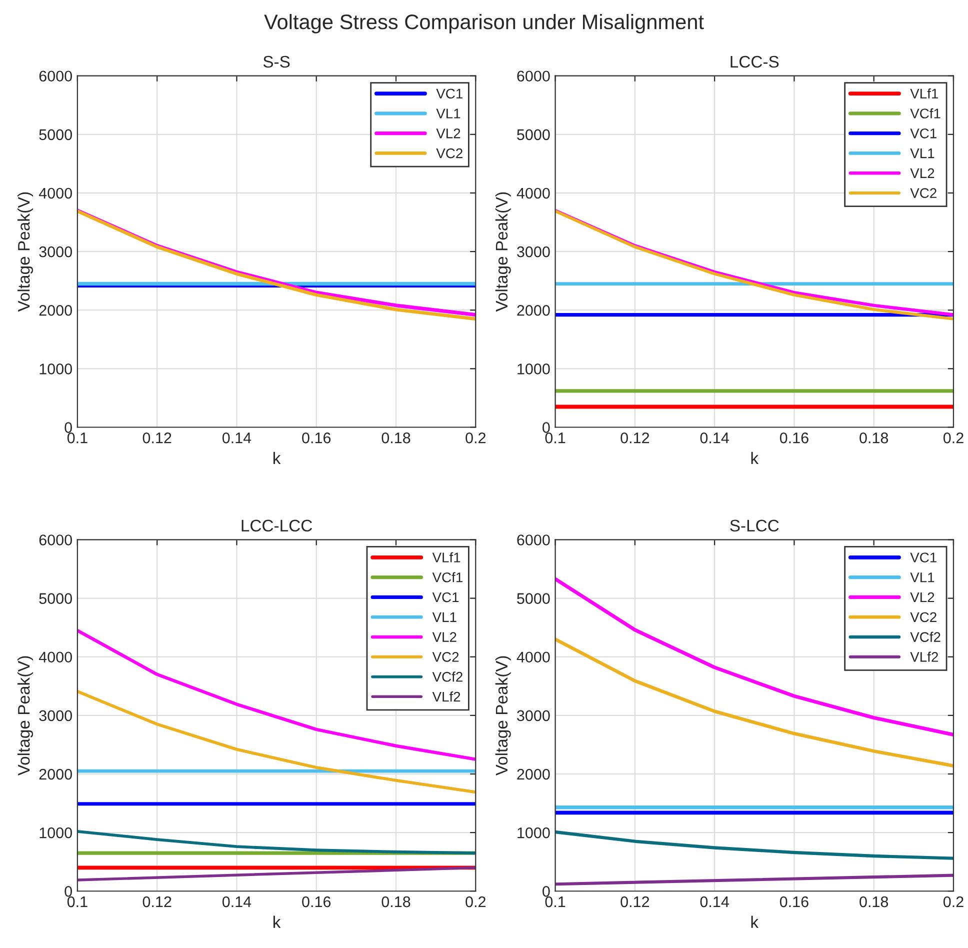 This screenshot has height=948, width=968. I want to click on chart-title: LCC-LCC, so click(277, 526).